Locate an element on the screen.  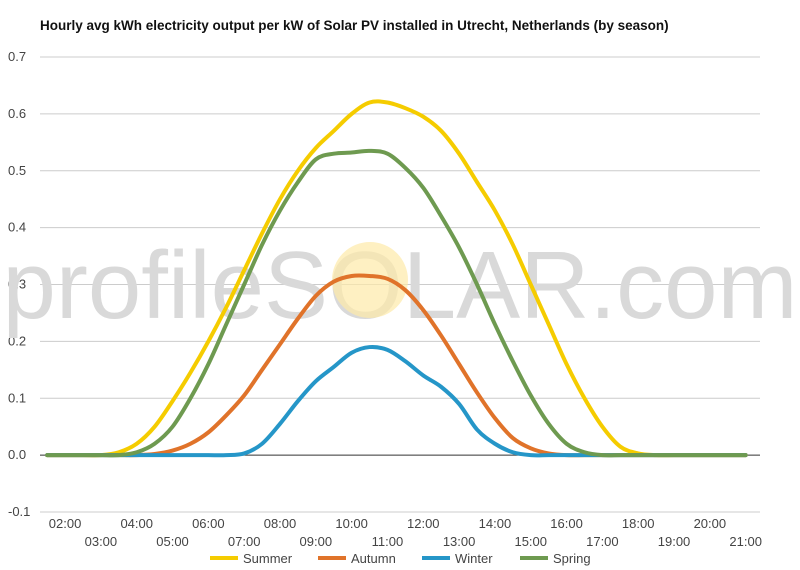
y-tick-label: 0.2 is located at coordinates (17, 340).